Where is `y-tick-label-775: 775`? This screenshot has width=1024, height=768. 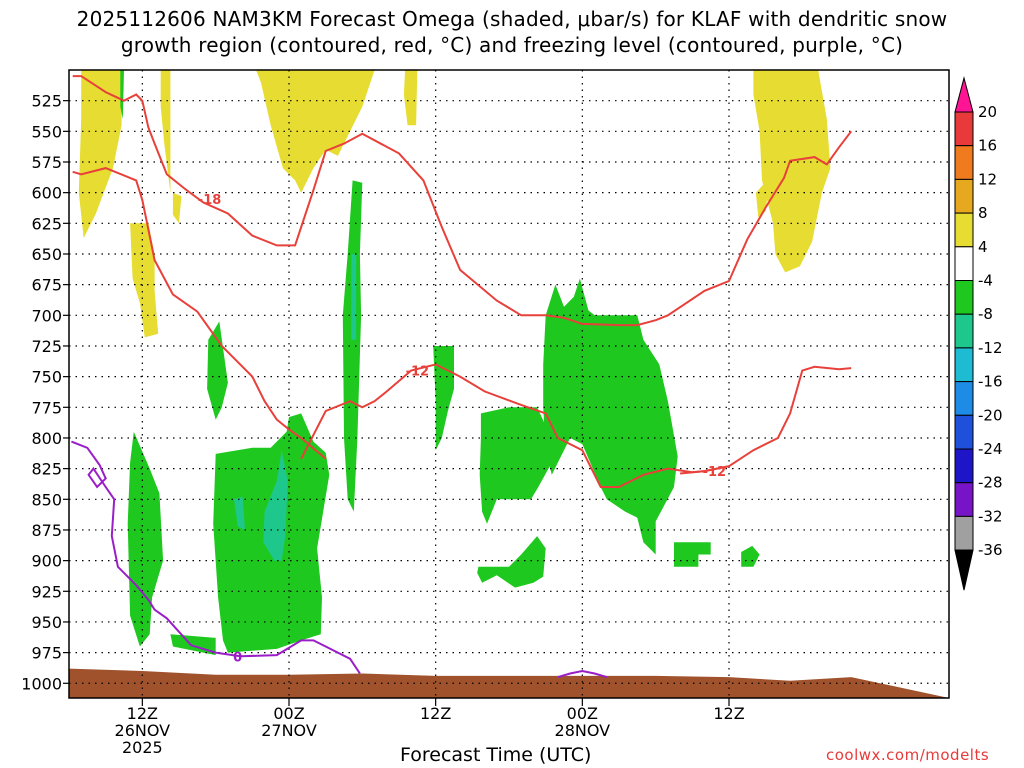
y-tick-label-775: 775 is located at coordinates (46, 407).